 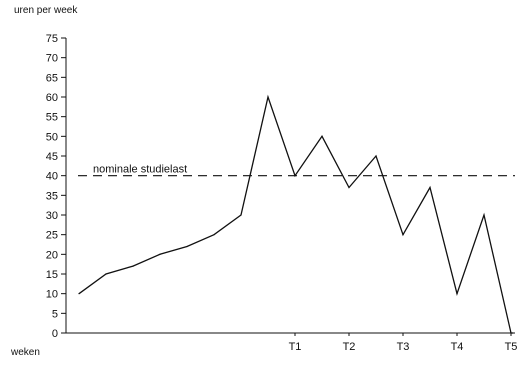 What do you see at coordinates (46, 10) in the screenshot?
I see `y-axis-title: uren per week` at bounding box center [46, 10].